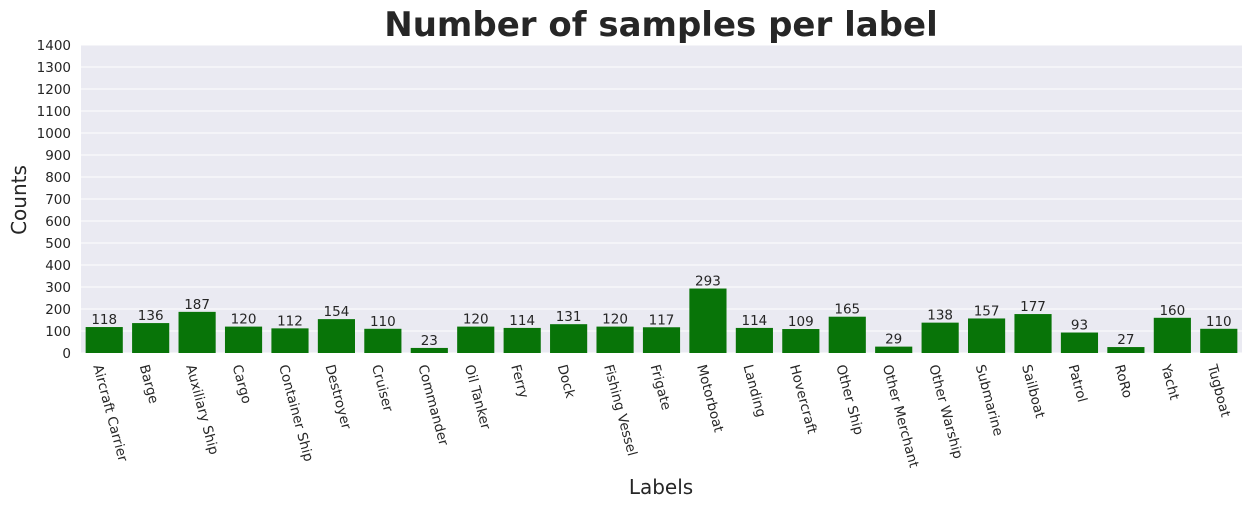  I want to click on bar-value-label: 23, so click(429, 341).